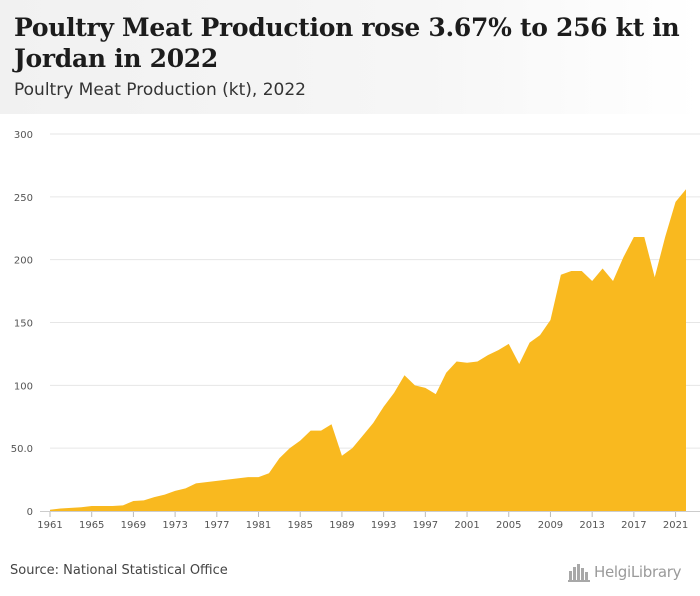 Image resolution: width=700 pixels, height=596 pixels. Describe the element at coordinates (133, 525) in the screenshot. I see `x-tick-label: 1969` at that location.